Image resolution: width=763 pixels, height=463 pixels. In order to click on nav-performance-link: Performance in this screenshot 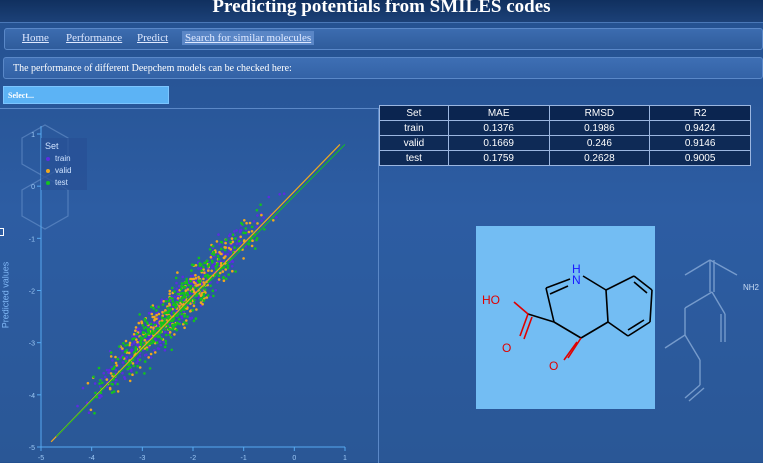, I will do `click(94, 38)`.